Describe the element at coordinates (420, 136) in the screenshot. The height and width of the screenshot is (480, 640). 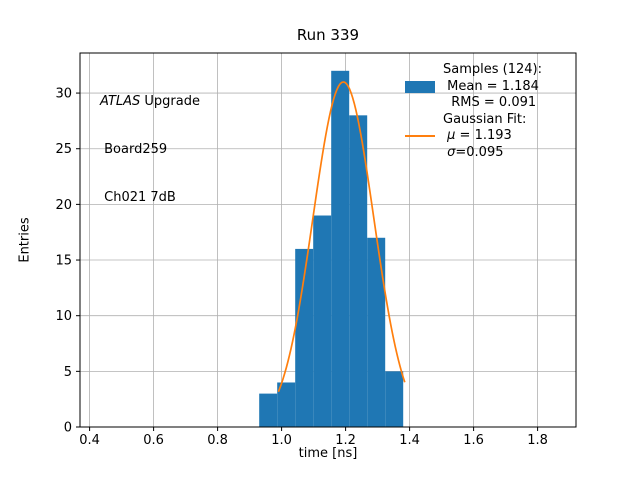
I see `fit-line-swatch` at that location.